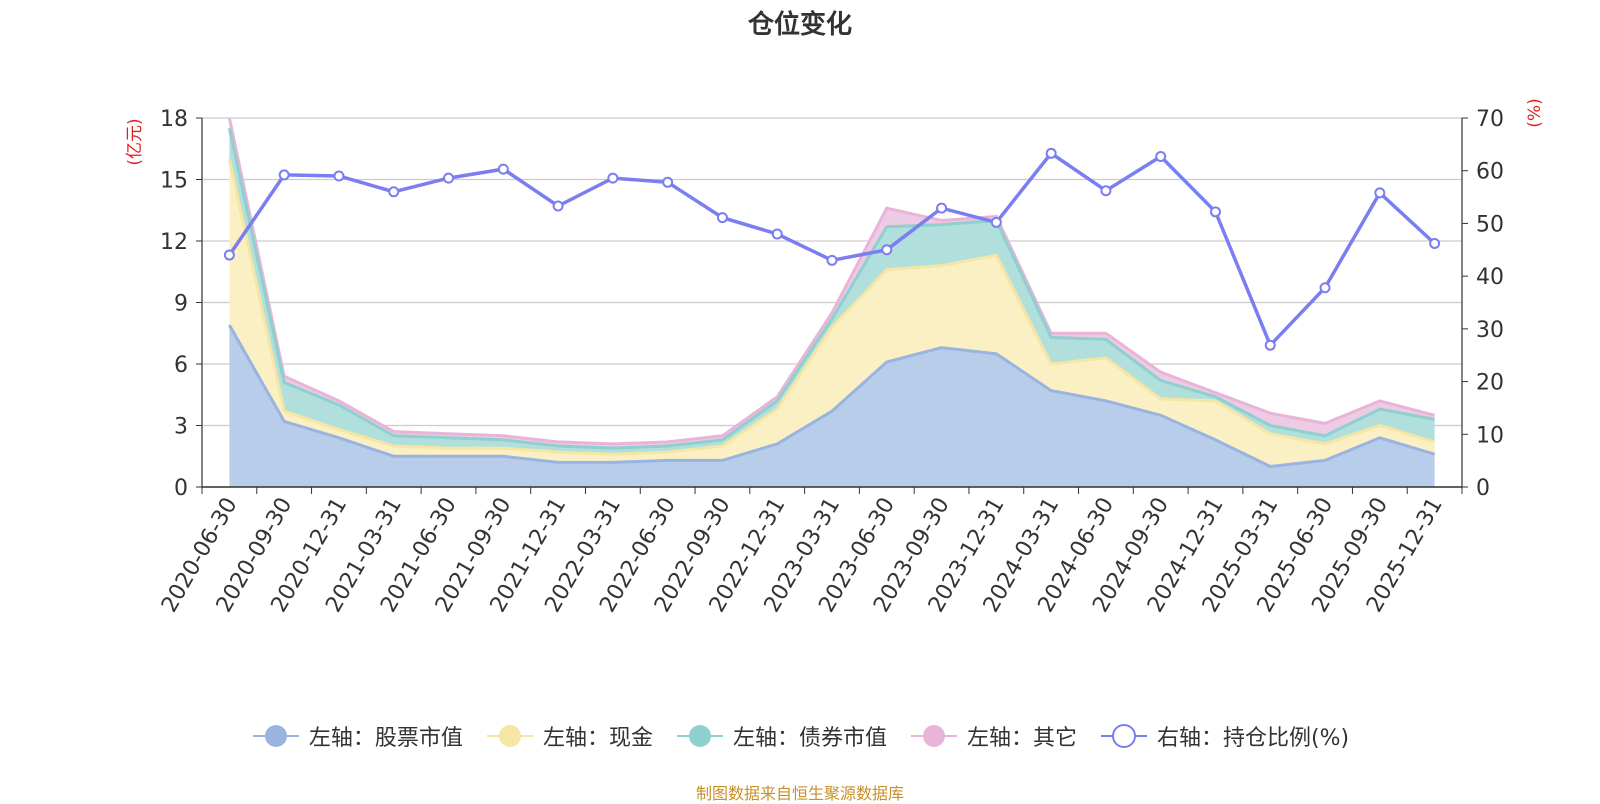 The width and height of the screenshot is (1600, 804). What do you see at coordinates (1490, 172) in the screenshot?
I see `right-axis-tick-label: 60` at bounding box center [1490, 172].